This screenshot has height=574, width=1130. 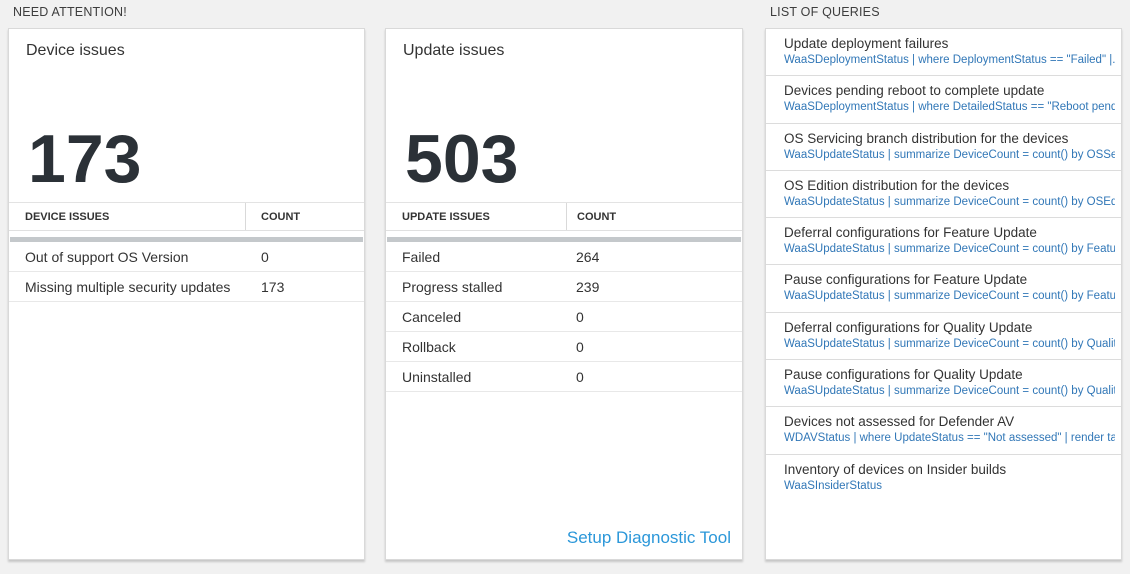 I want to click on row-label: Rollback, so click(x=429, y=346).